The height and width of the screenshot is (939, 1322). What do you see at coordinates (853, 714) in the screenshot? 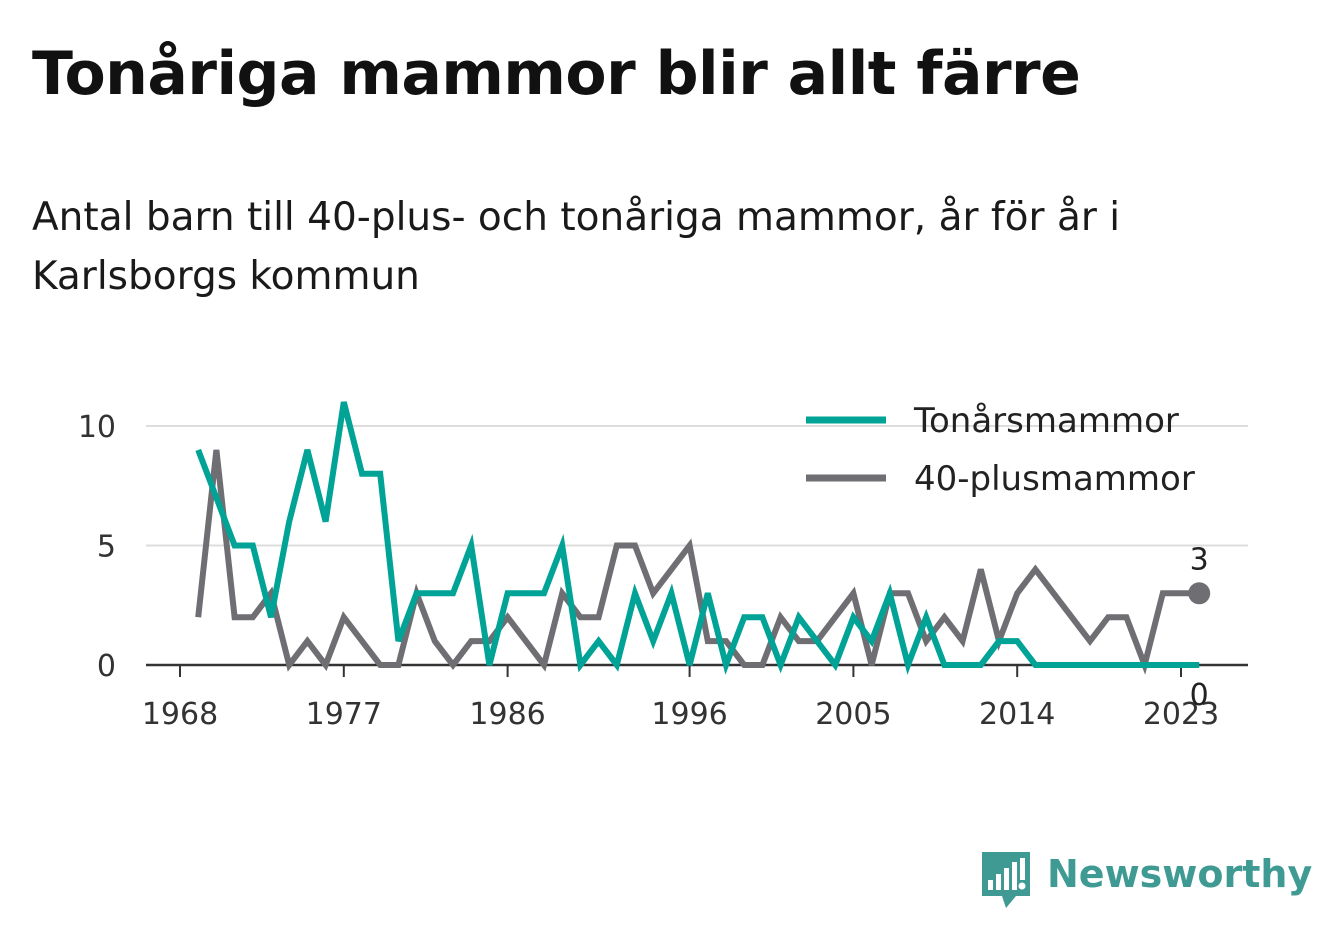
I see `x-tick-label: 2005` at bounding box center [853, 714].